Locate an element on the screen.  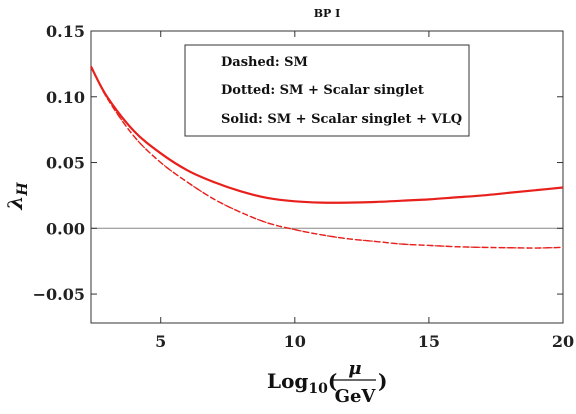
y-axis-label: λH is located at coordinates (17, 196).